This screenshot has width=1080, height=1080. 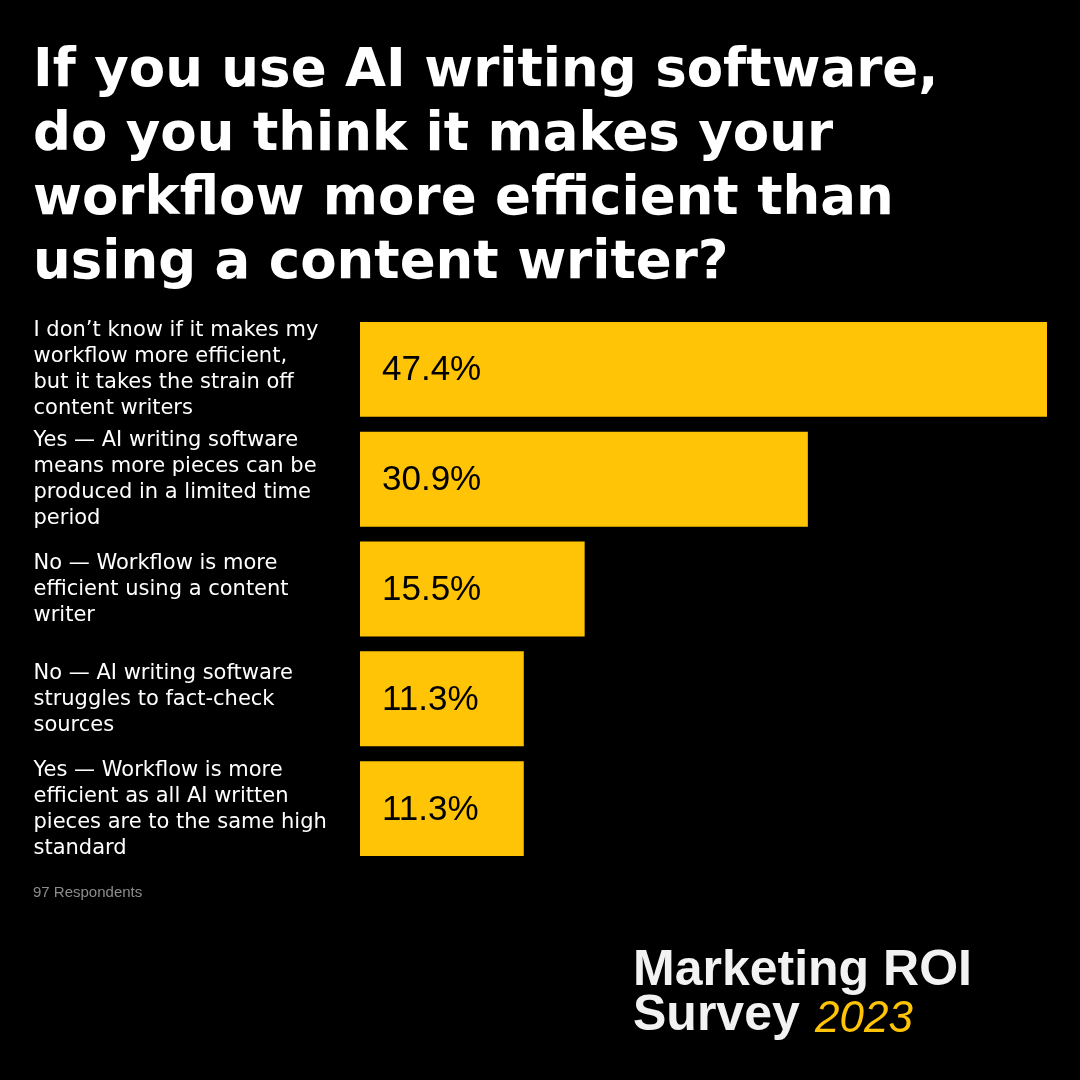 I want to click on y-tick-label: No — Workflow is more efficient using a content writer, so click(x=161, y=588).